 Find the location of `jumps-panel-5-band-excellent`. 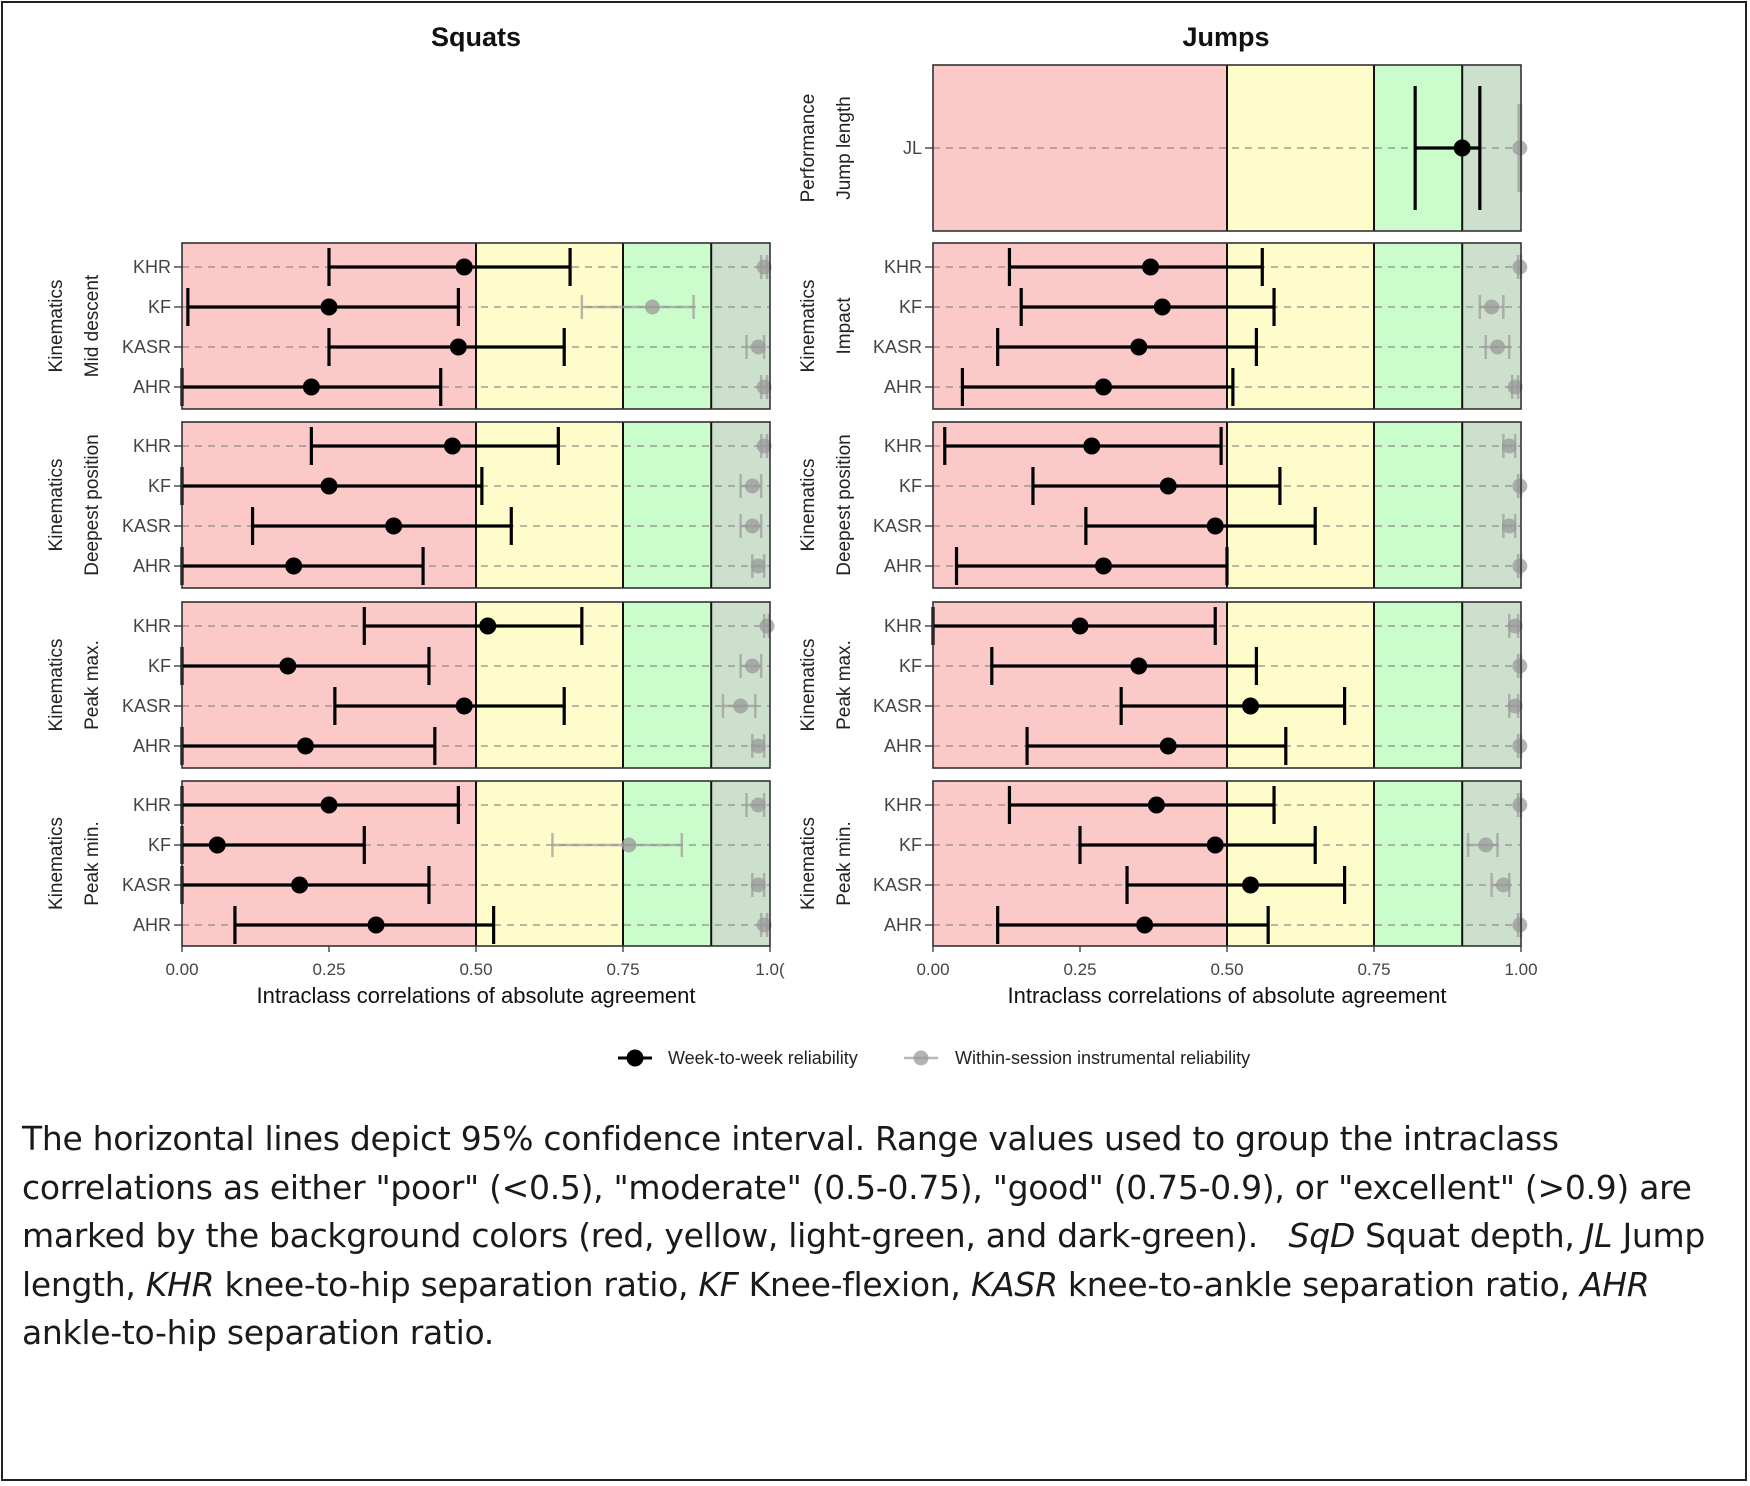

jumps-panel-5-band-excellent is located at coordinates (1491, 863).